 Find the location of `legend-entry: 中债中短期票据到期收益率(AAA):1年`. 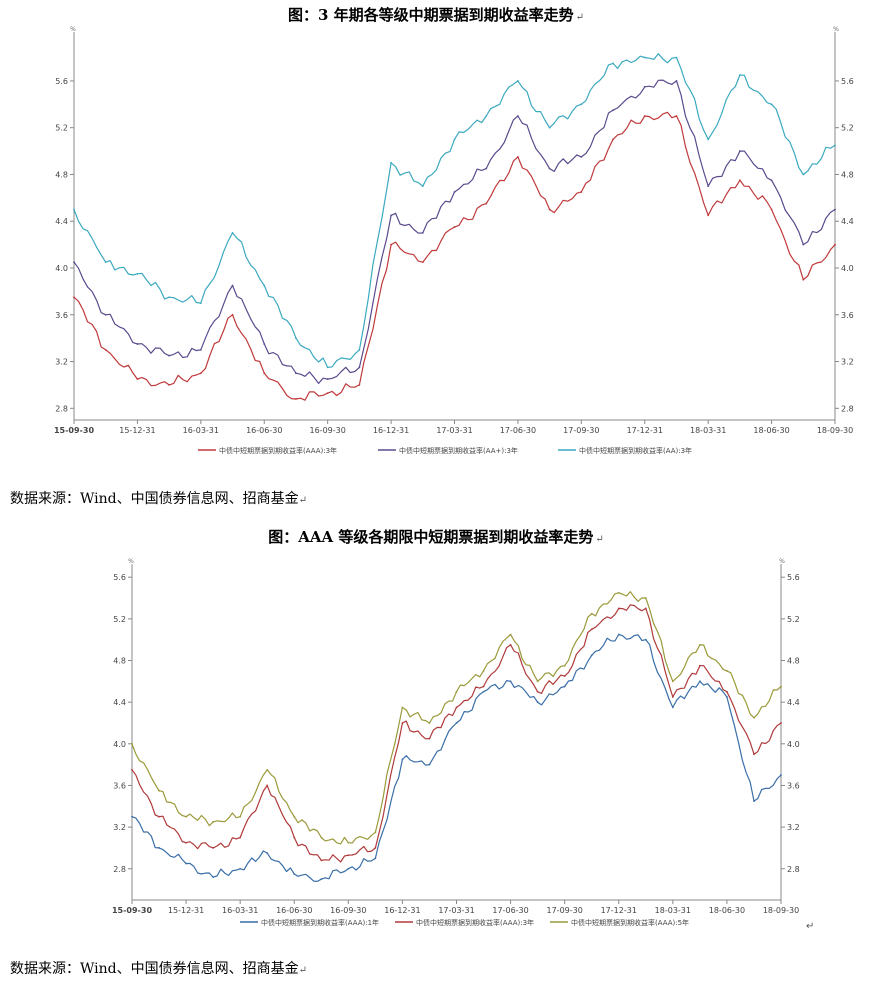

legend-entry: 中债中短期票据到期收益率(AAA):1年 is located at coordinates (320, 922).